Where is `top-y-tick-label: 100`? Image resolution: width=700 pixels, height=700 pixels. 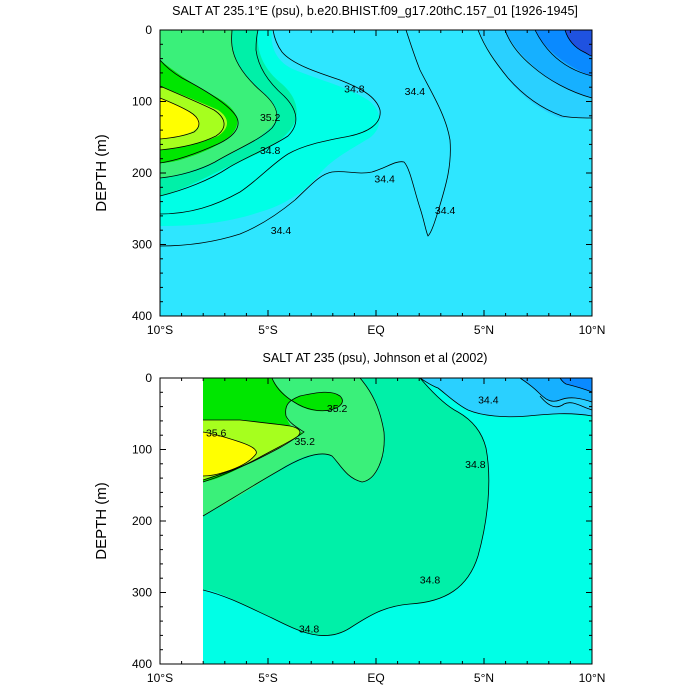 top-y-tick-label: 100 is located at coordinates (142, 102).